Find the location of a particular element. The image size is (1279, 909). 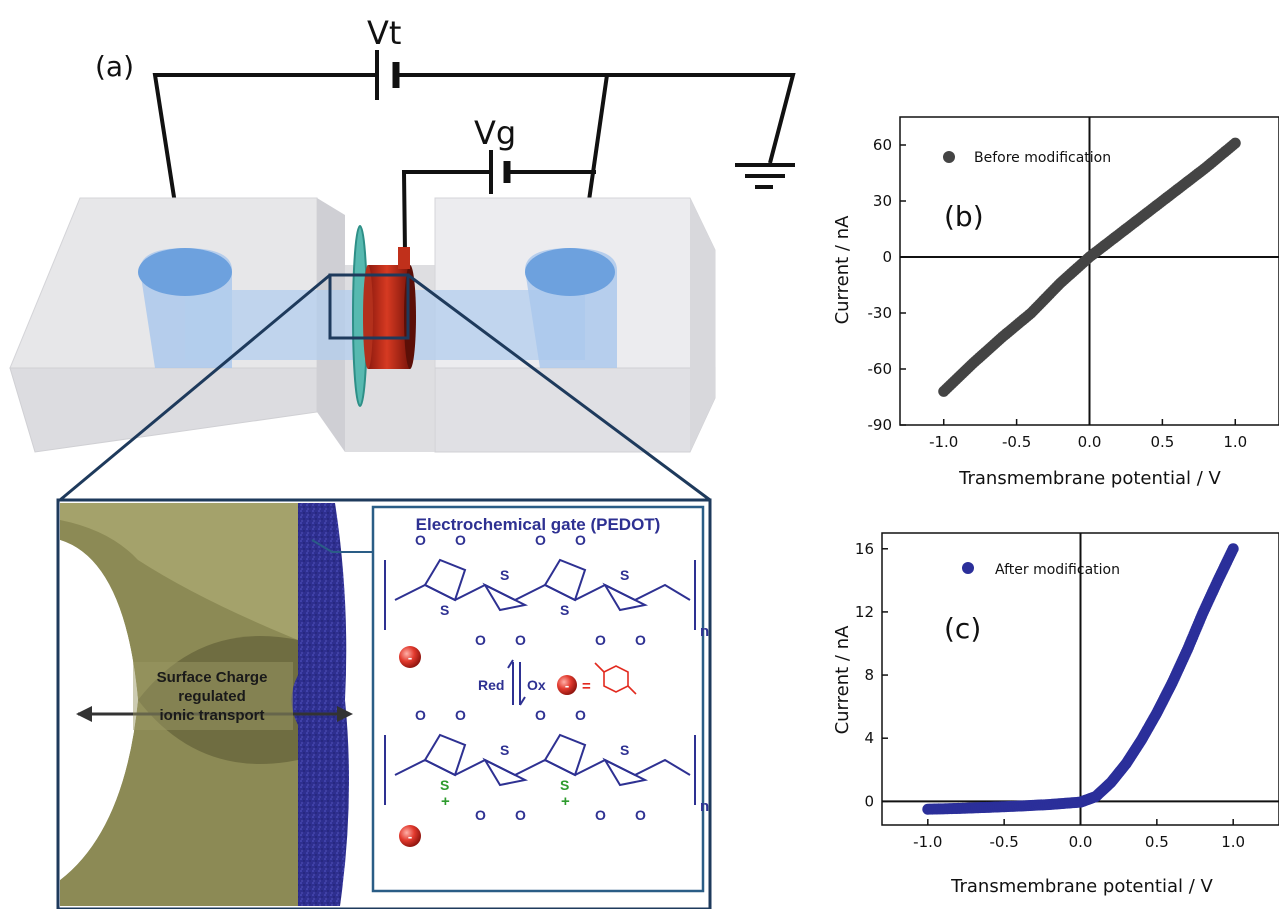

plus-left: + is located at coordinates (445, 801).